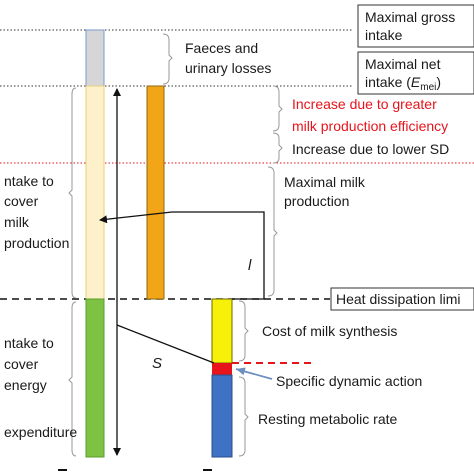 The image size is (474, 474). I want to click on faeces-bar, so click(95, 58).